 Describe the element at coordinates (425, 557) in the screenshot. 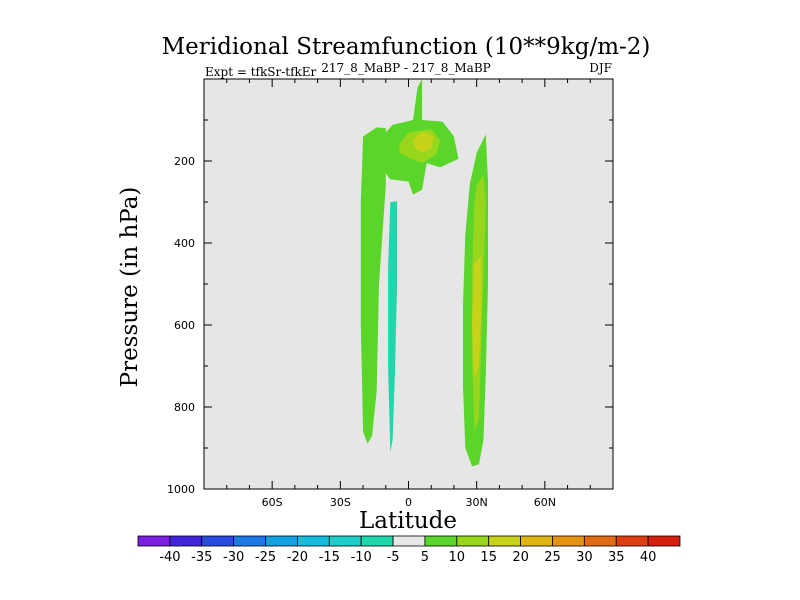

I see `colorbar-label: 5` at that location.